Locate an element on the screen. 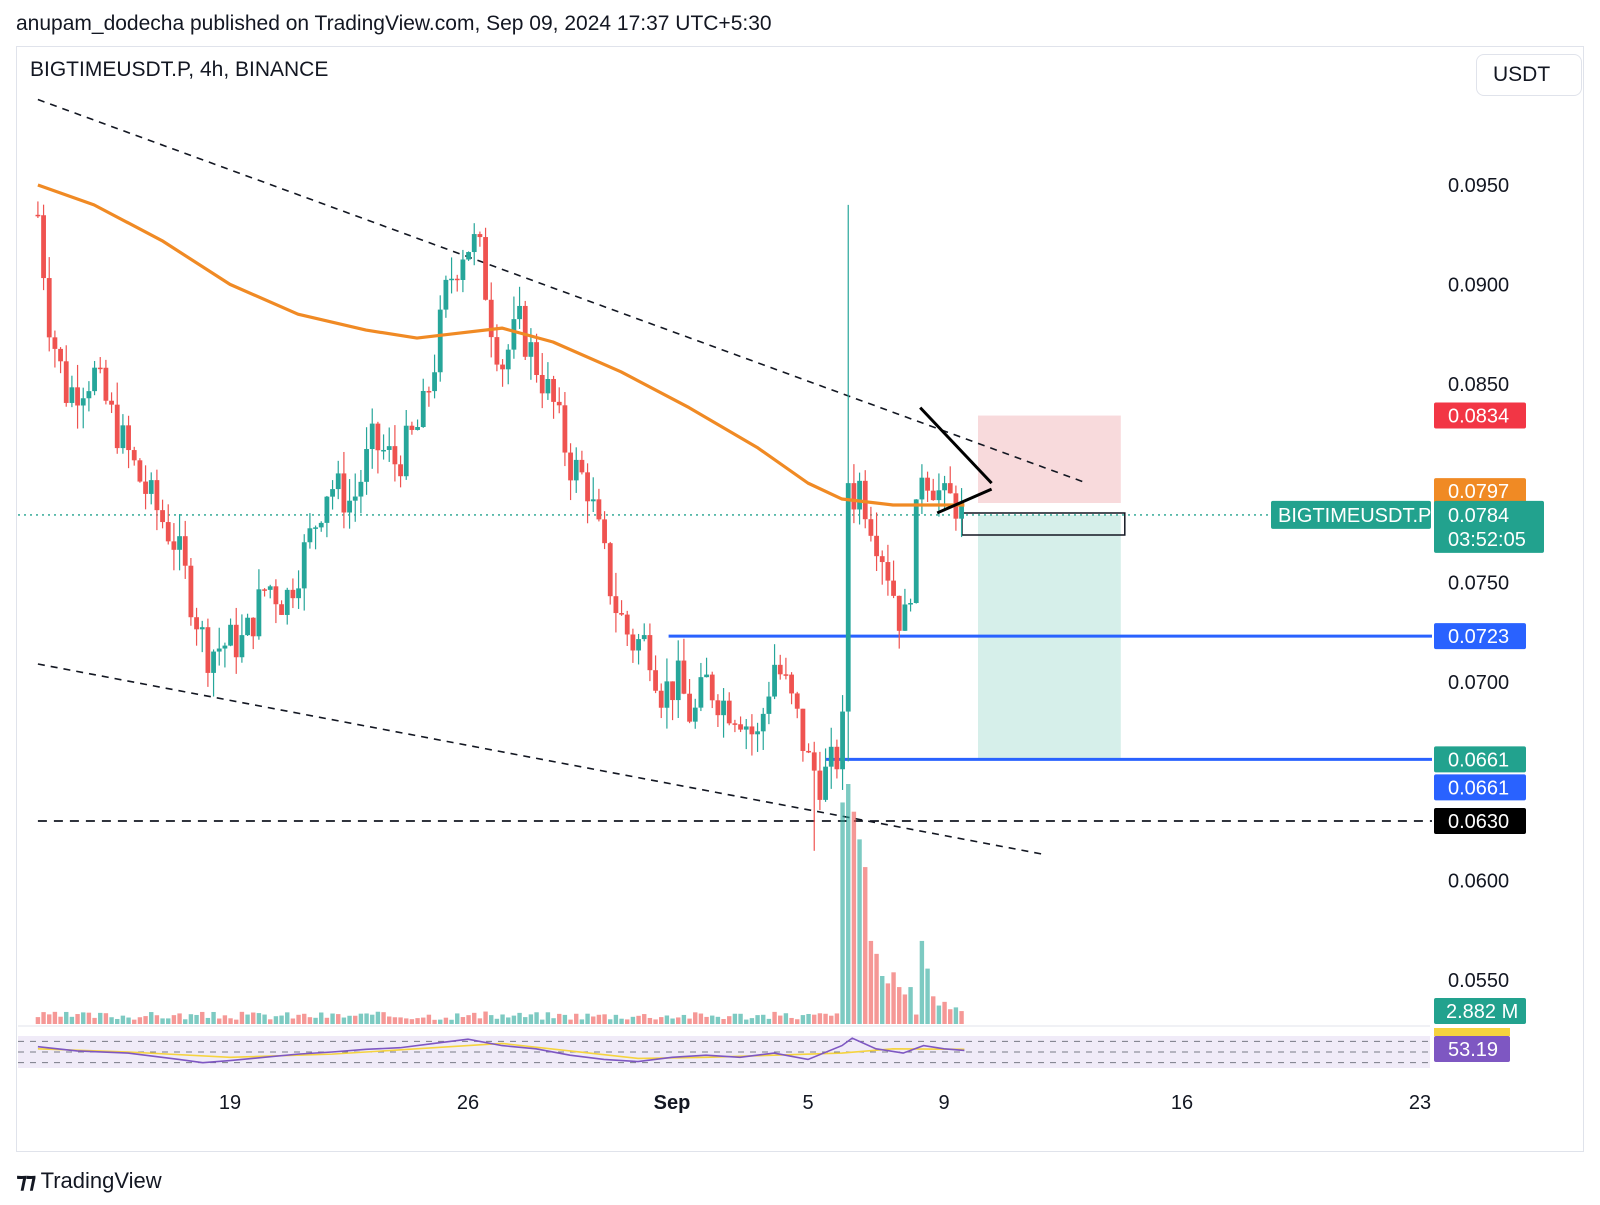 The width and height of the screenshot is (1600, 1205). tradingview-logo-icon: ⁊⁊ is located at coordinates (26, 1180).